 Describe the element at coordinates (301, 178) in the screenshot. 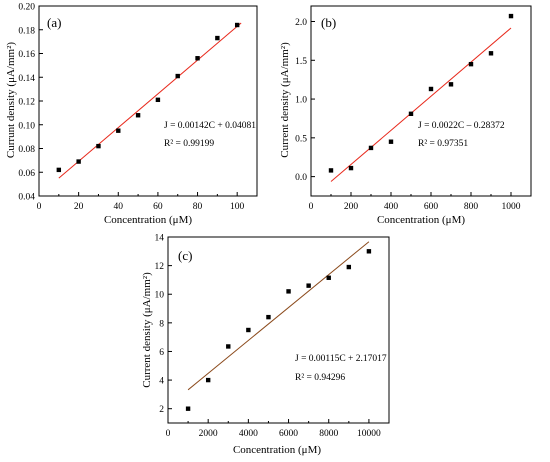

I see `y-tick-label: 0.0` at that location.